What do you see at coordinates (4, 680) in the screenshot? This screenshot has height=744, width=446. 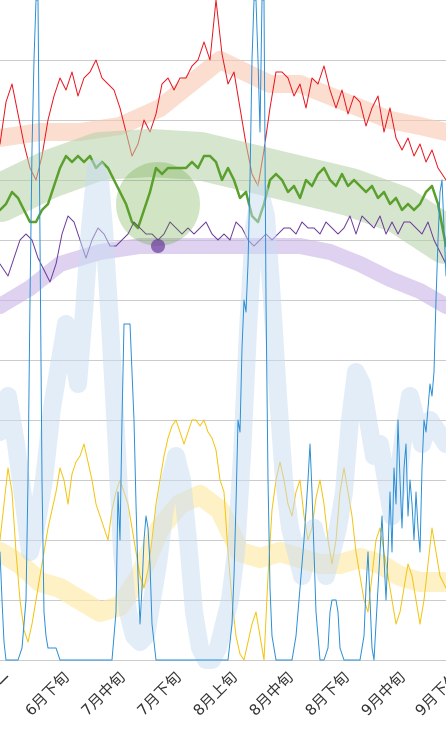 I see `x-tick-label-cut` at bounding box center [4, 680].